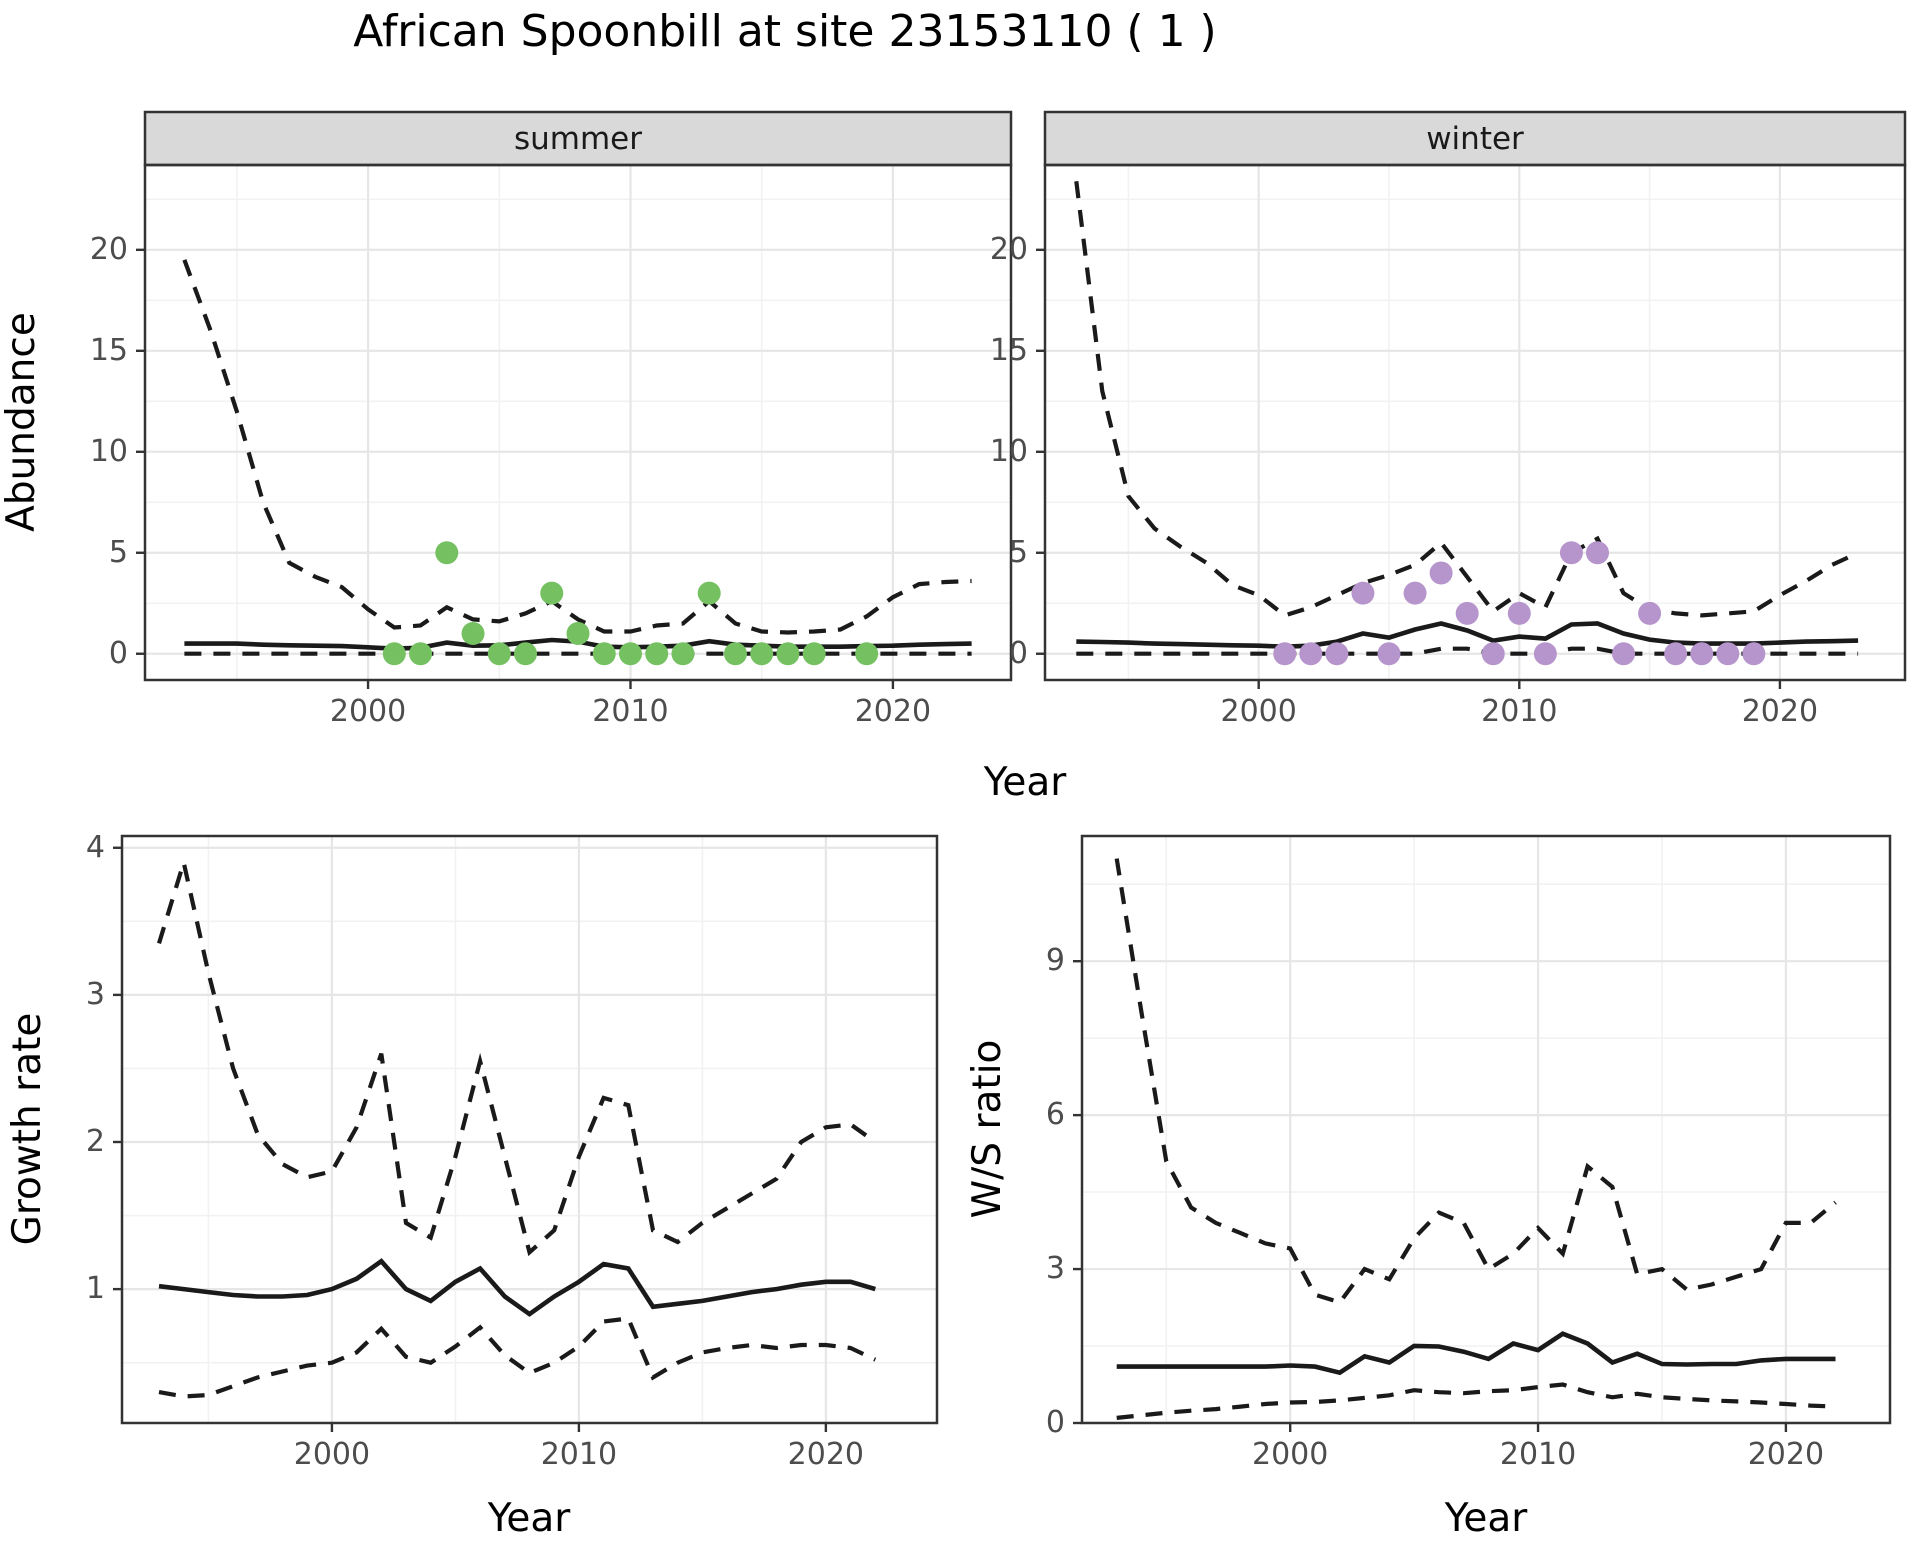  What do you see at coordinates (517, 1357) in the screenshot?
I see `growth-lower_ci-line` at bounding box center [517, 1357].